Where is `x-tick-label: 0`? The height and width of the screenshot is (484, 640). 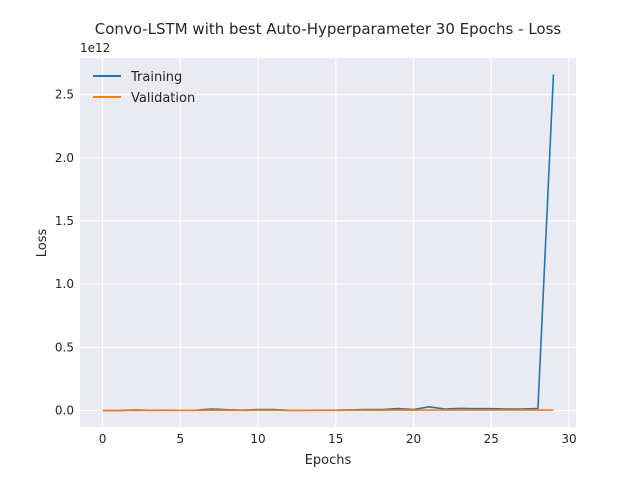
x-tick-label: 0 is located at coordinates (103, 439).